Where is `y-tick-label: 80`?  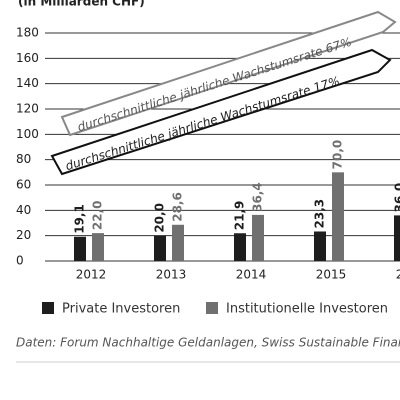
y-tick-label: 80 is located at coordinates (23, 159).